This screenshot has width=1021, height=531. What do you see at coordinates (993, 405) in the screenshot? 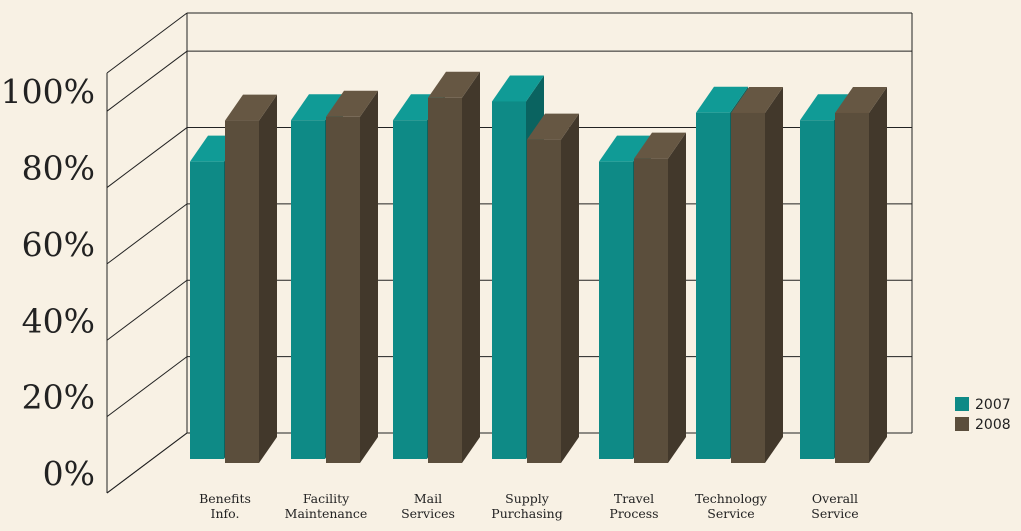
I see `legend-label-2007: 2007` at bounding box center [993, 405].